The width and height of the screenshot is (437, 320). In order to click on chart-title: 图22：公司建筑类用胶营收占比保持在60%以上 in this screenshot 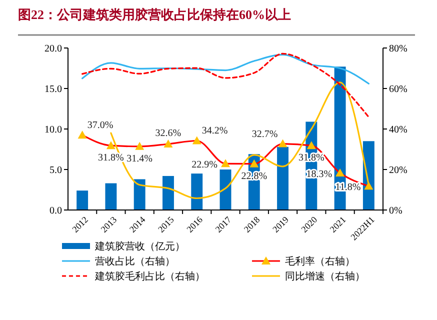, I will do `click(154, 14)`.